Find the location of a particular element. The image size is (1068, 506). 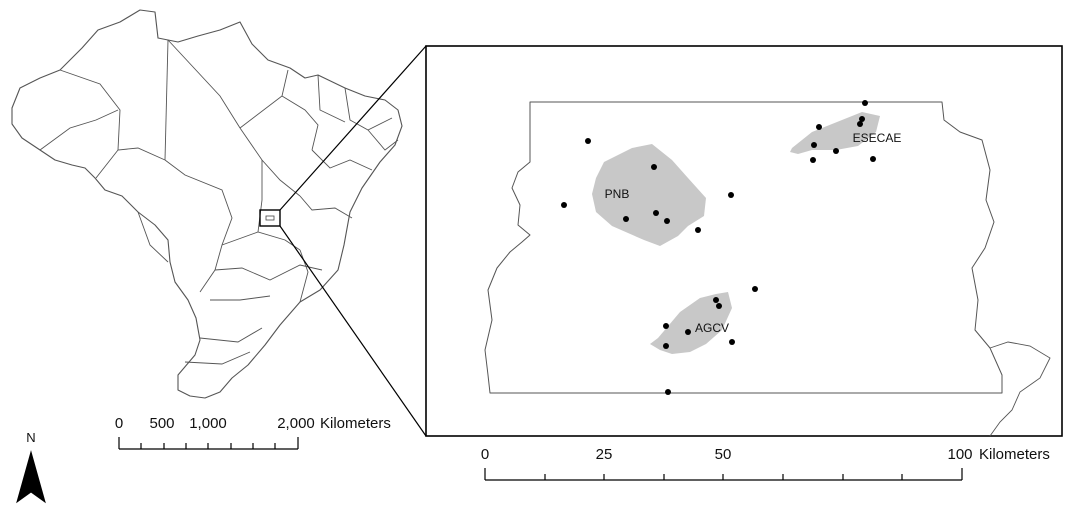

north-arrow-icon is located at coordinates (31, 477).